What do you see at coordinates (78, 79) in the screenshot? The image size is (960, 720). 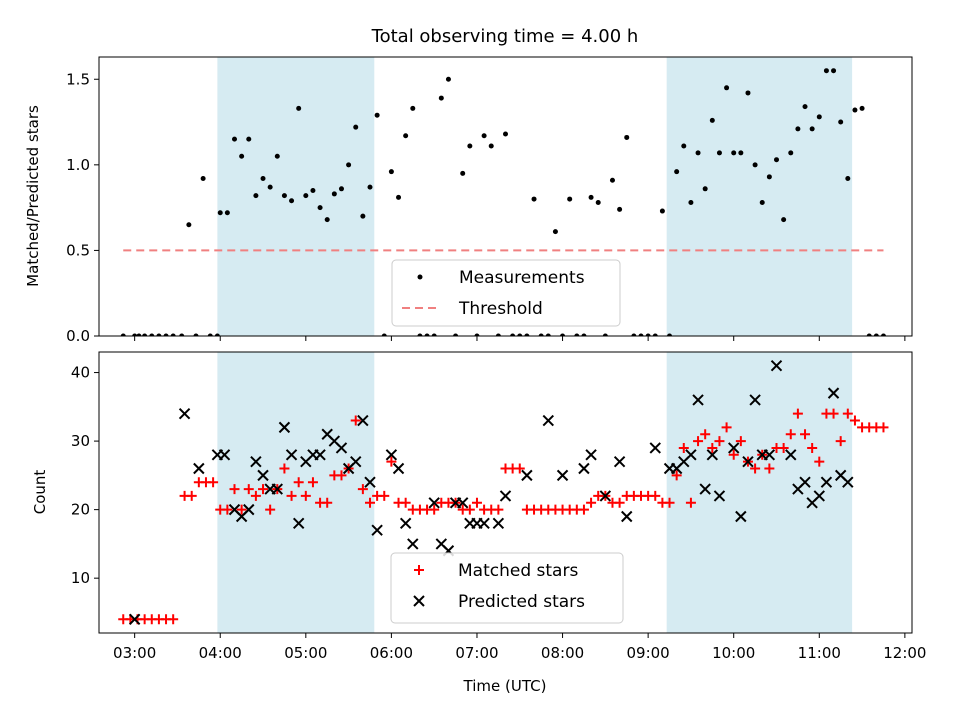 I see `y-tick-label: 1.5` at bounding box center [78, 79].